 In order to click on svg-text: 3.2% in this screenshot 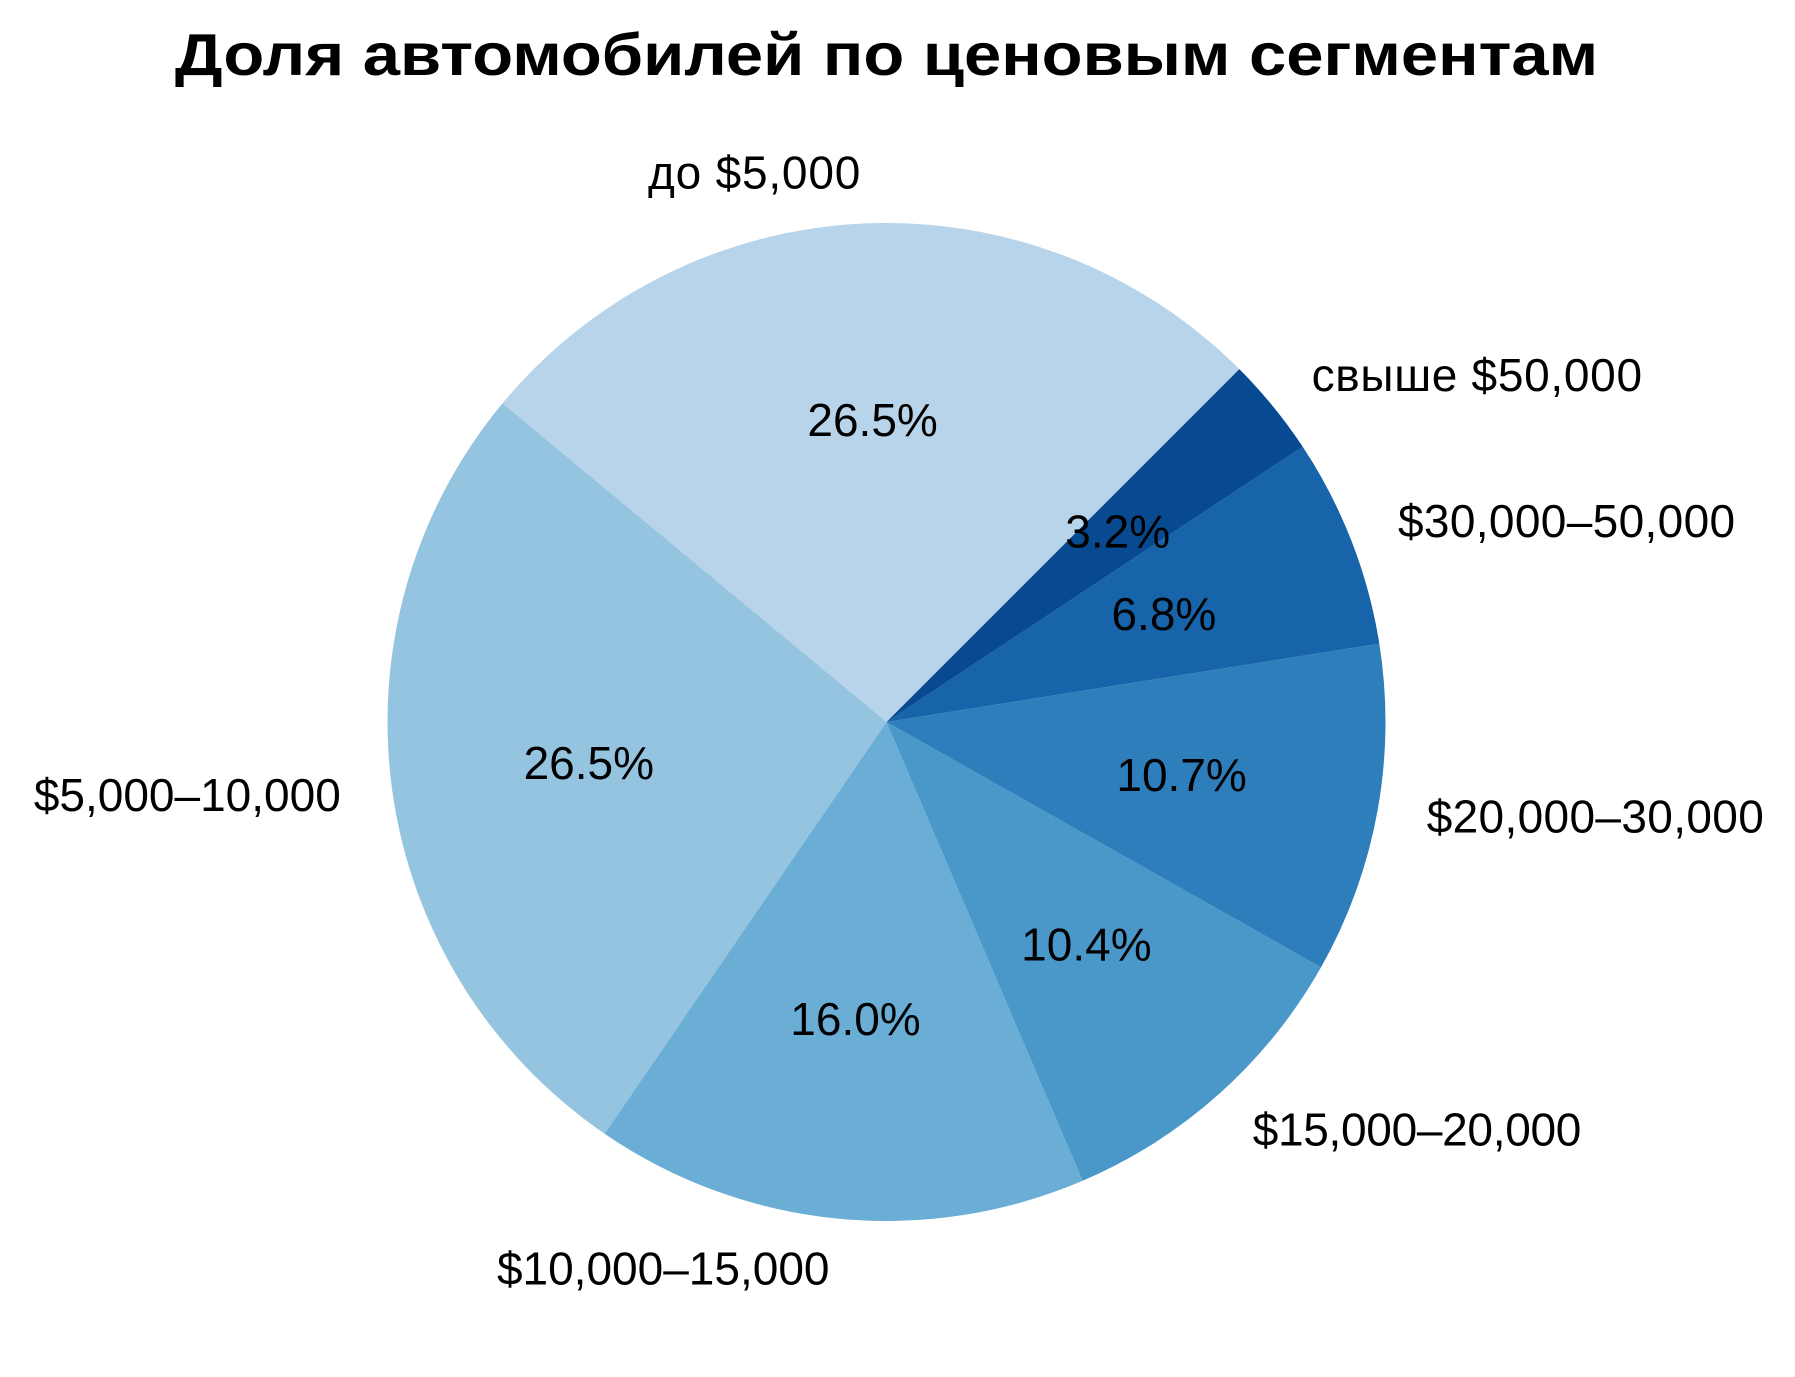, I will do `click(1117, 531)`.